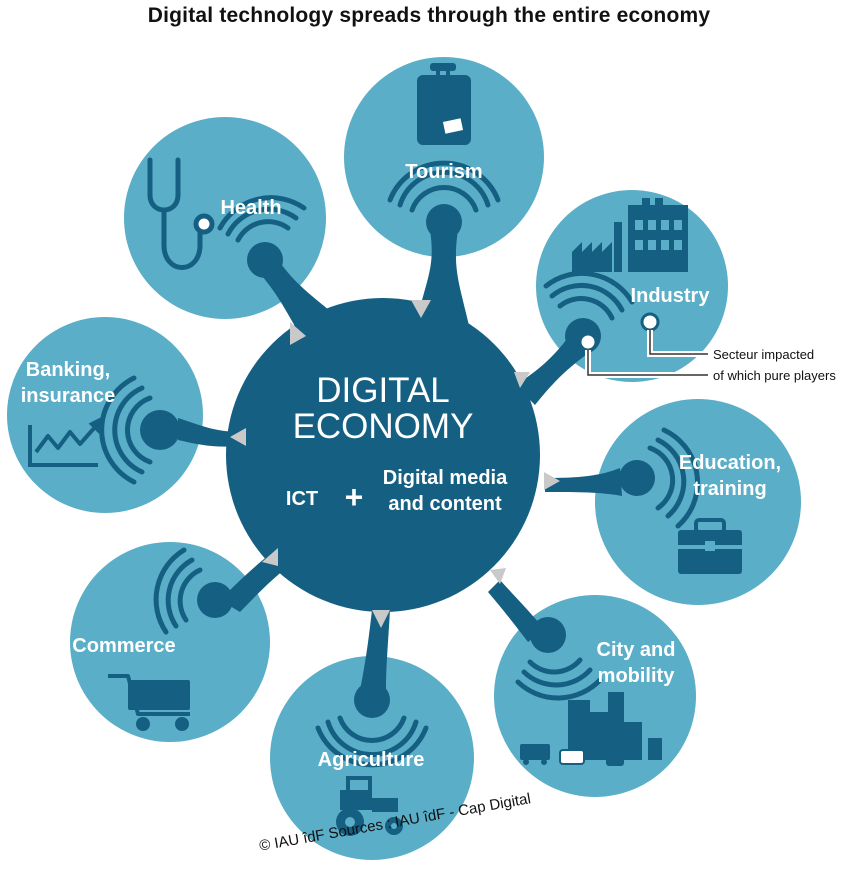  I want to click on health-arrow, so click(298, 333).